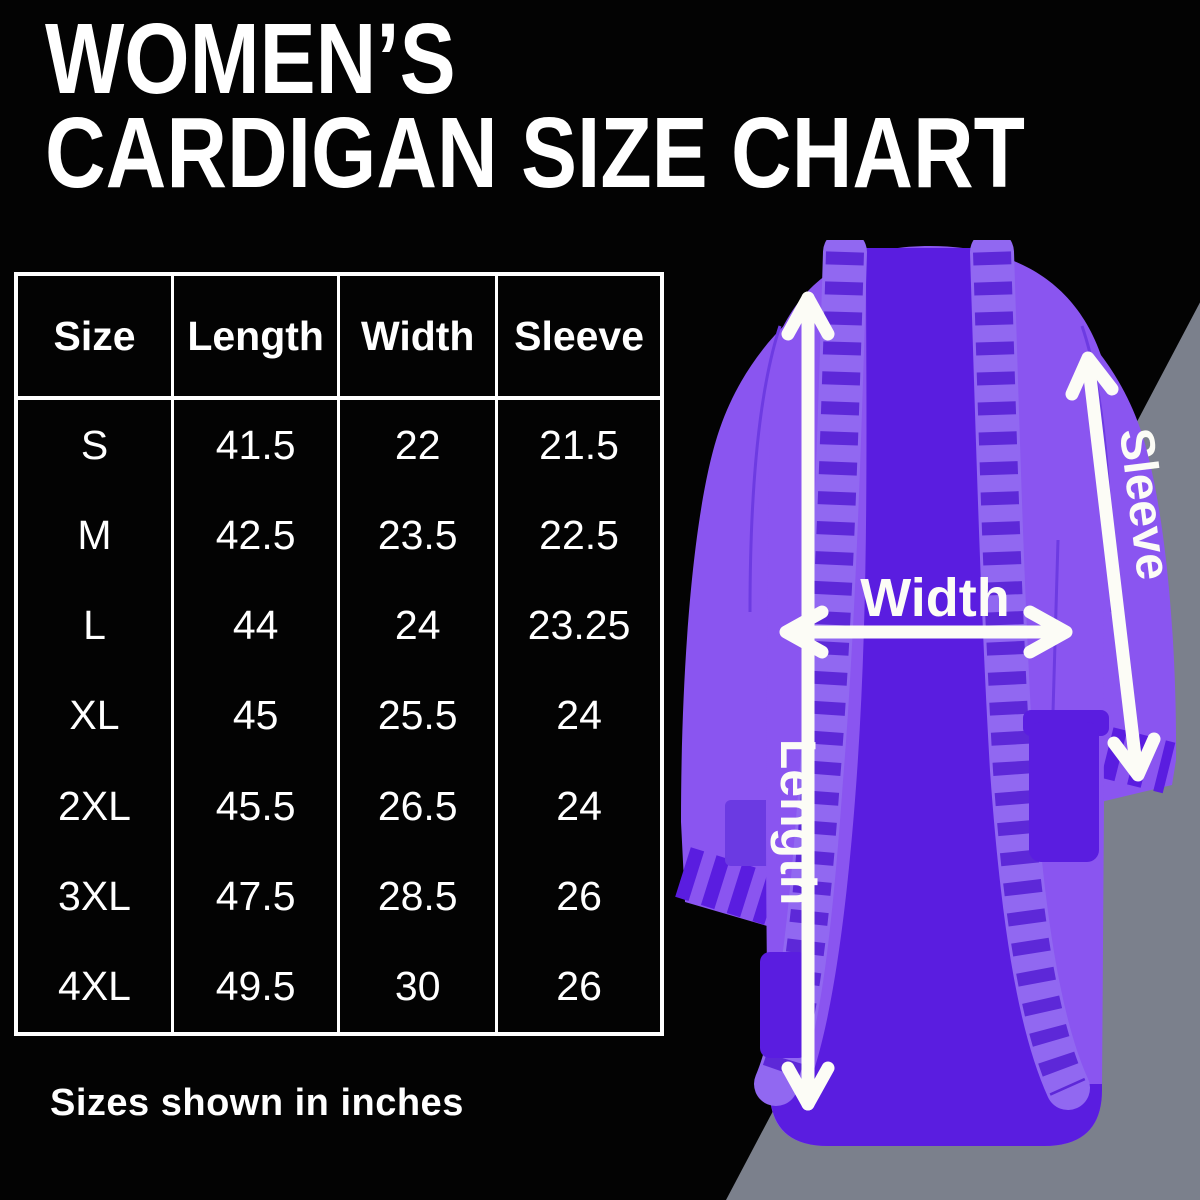  I want to click on left-pocket, so click(784, 1005).